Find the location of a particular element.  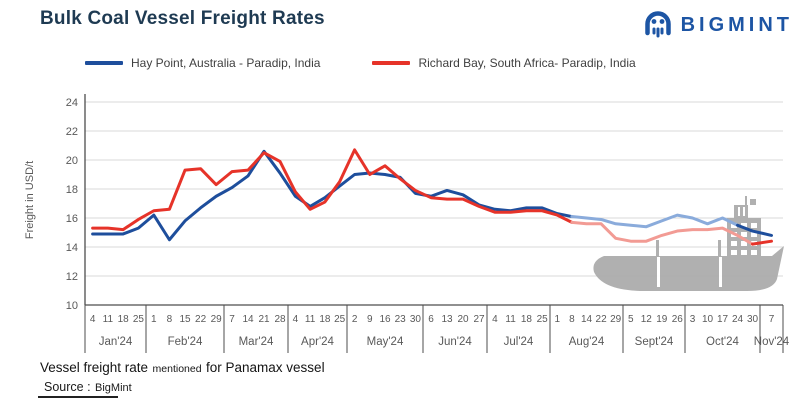

month-label: Nov'24 is located at coordinates (772, 342).